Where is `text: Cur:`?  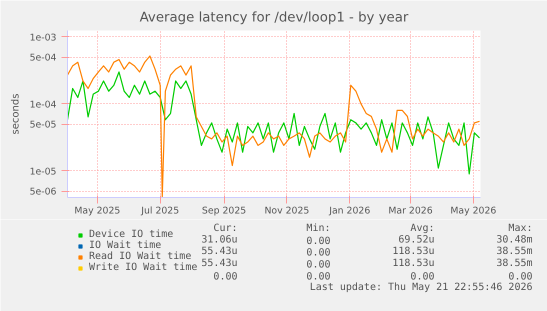
text: Cur: is located at coordinates (225, 228).